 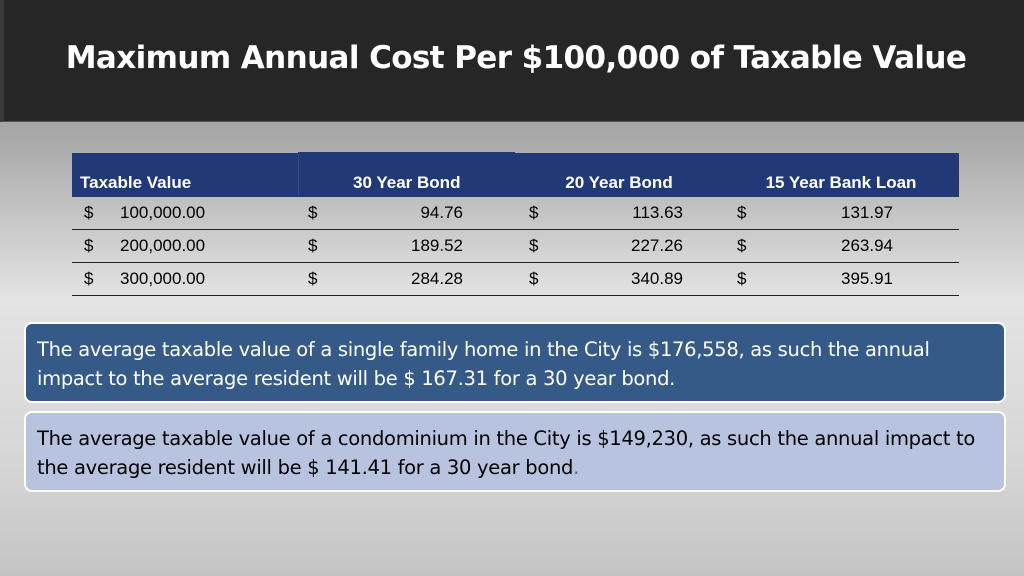 I want to click on cell-value: 284.28, so click(x=437, y=278).